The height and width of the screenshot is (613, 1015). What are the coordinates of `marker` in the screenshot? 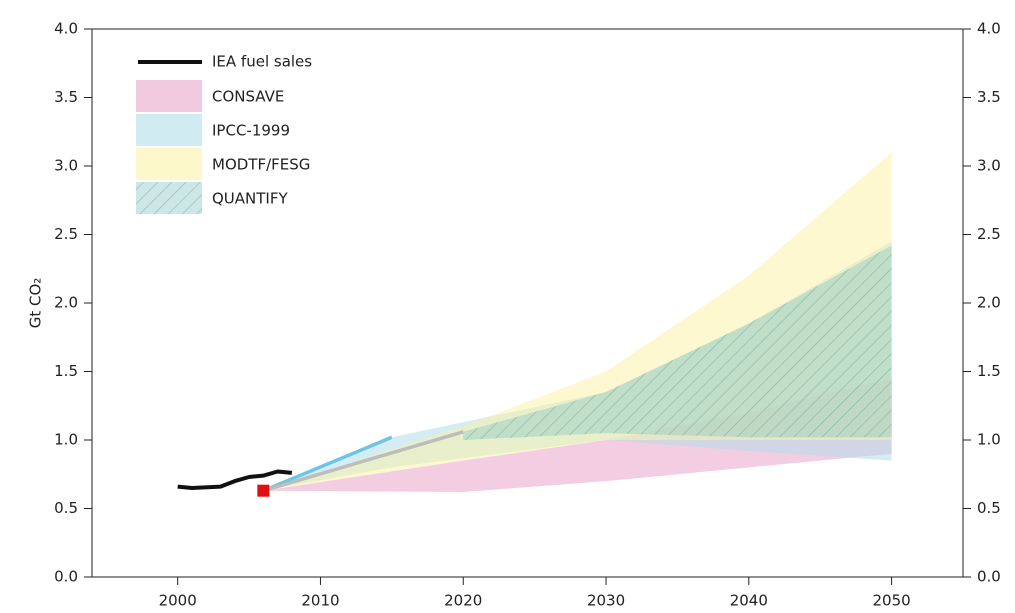 It's located at (263, 490).